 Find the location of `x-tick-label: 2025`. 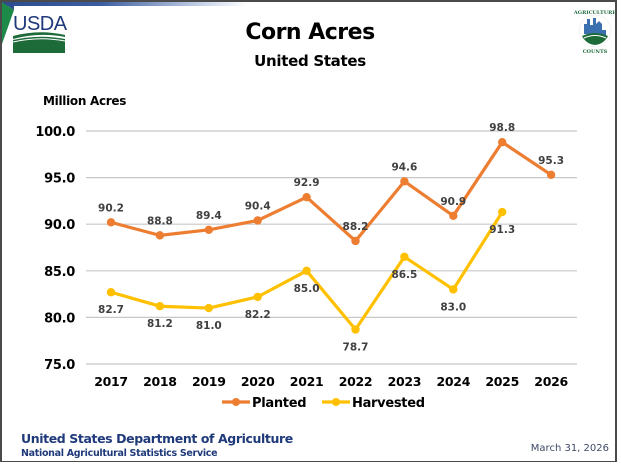

x-tick-label: 2025 is located at coordinates (502, 381).